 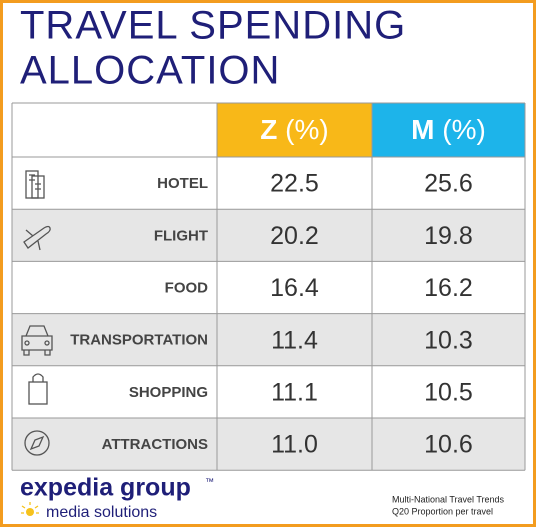 I want to click on cell-value: 22.5, so click(x=294, y=184).